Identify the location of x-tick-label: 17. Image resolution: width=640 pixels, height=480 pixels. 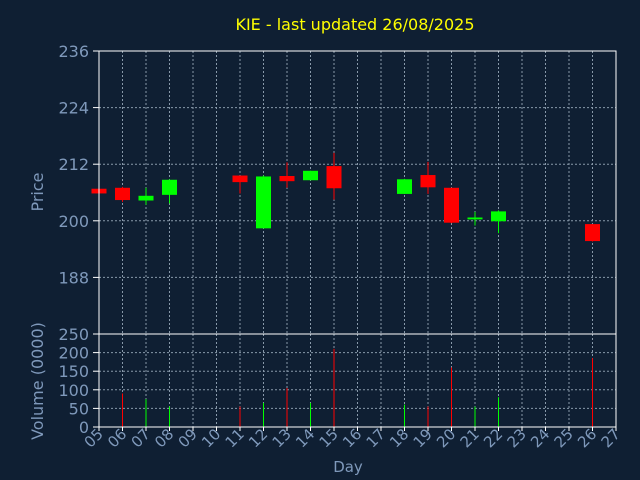
(376, 438).